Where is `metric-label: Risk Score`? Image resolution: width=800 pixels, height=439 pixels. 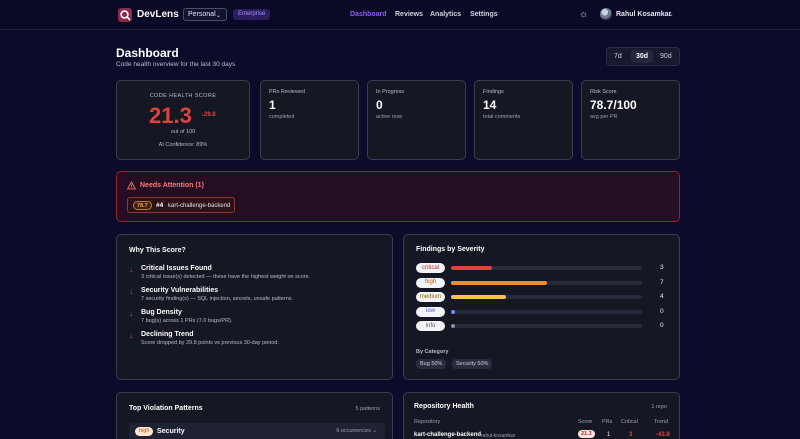
metric-label: Risk Score is located at coordinates (603, 92).